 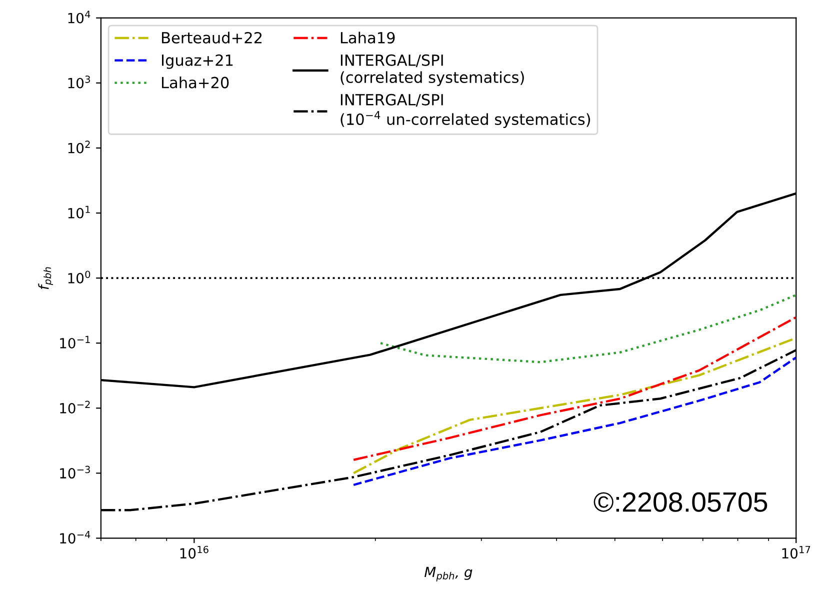 What do you see at coordinates (212, 38) in the screenshot?
I see `legend-label: Berteaud+22` at bounding box center [212, 38].